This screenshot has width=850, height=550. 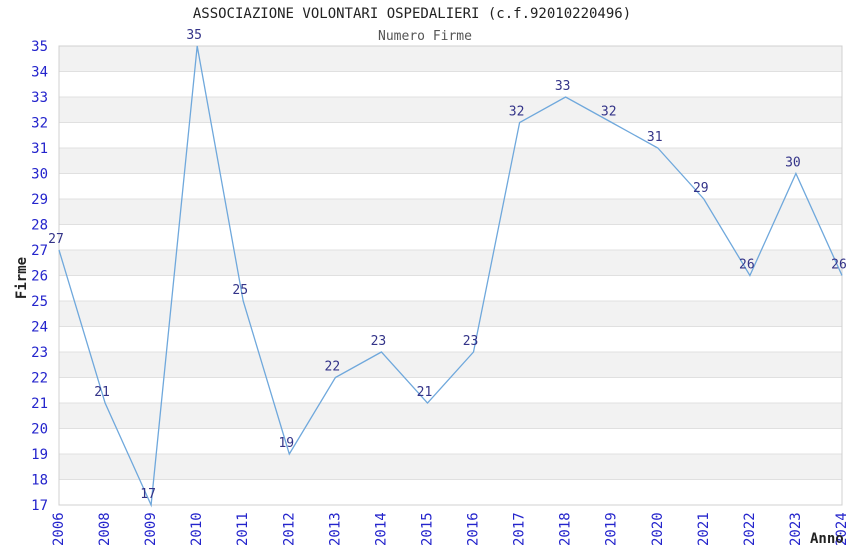 What do you see at coordinates (474, 529) in the screenshot?
I see `x-tick-label: 2016` at bounding box center [474, 529].